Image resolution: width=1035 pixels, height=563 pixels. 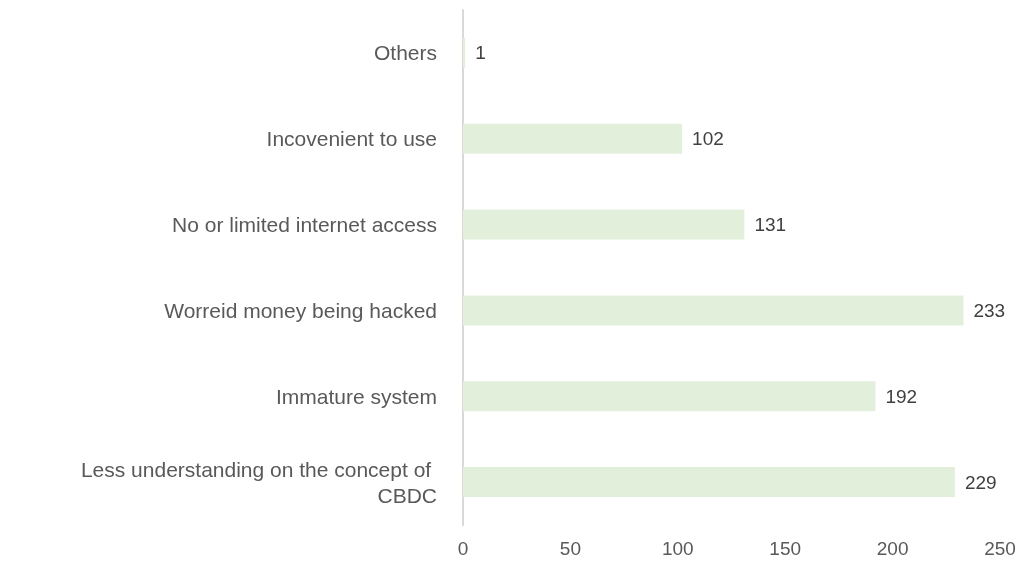 What do you see at coordinates (989, 310) in the screenshot?
I see `data-label: 233` at bounding box center [989, 310].